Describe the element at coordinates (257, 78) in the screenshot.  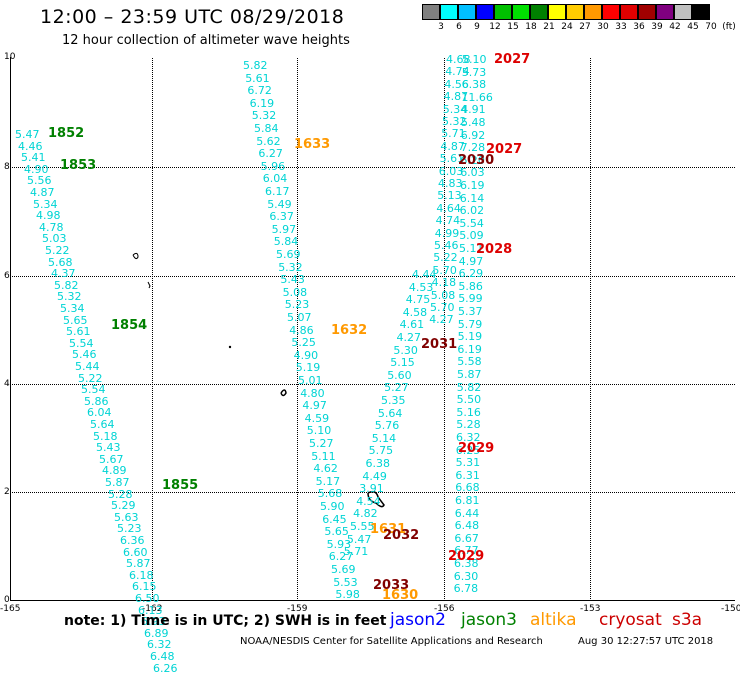
I see `wave-height-value: 5.61` at that location.